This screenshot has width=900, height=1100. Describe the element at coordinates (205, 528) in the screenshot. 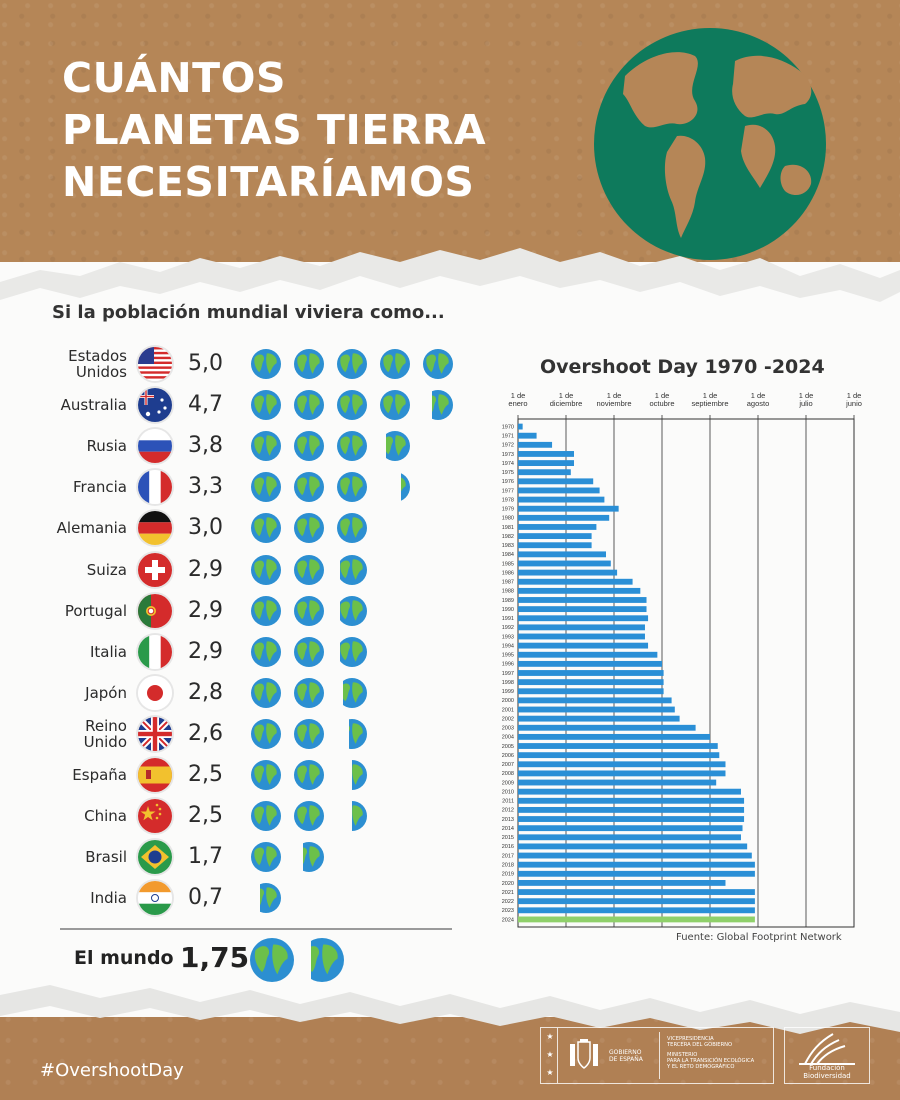

I see `planets-value: 3,0` at that location.